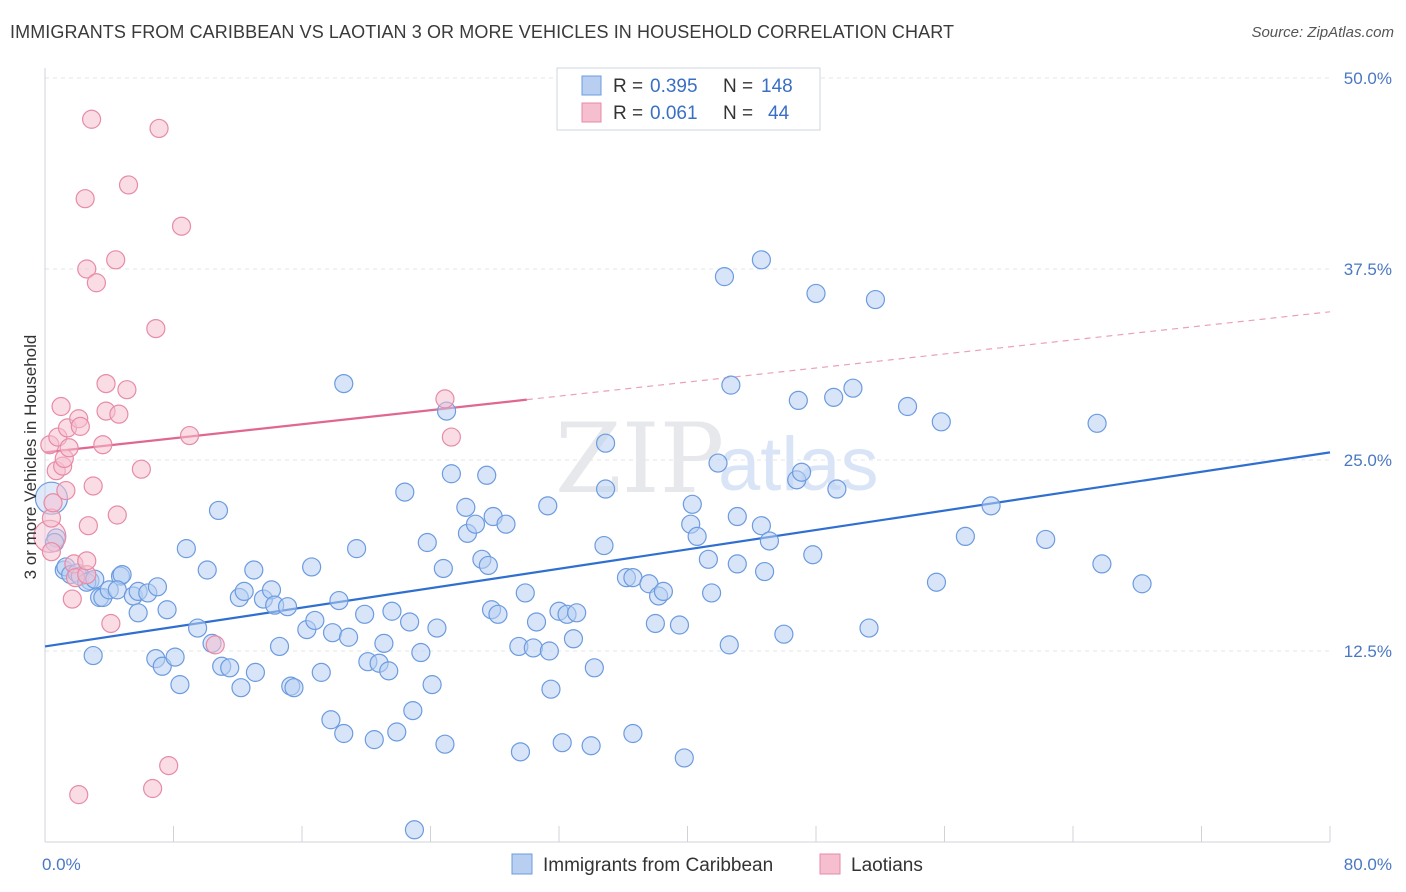 The image size is (1406, 892). I want to click on source-label: Source: ZipAtlas.com, so click(1322, 32).